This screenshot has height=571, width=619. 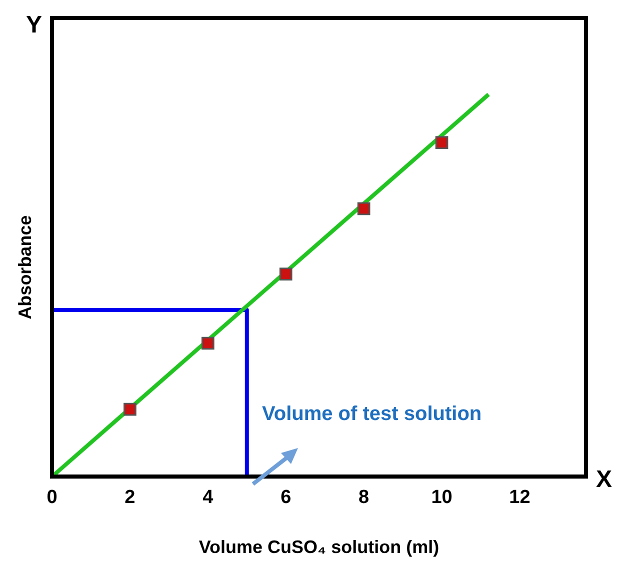 What do you see at coordinates (24, 267) in the screenshot?
I see `y-axis-title: Absorbance` at bounding box center [24, 267].